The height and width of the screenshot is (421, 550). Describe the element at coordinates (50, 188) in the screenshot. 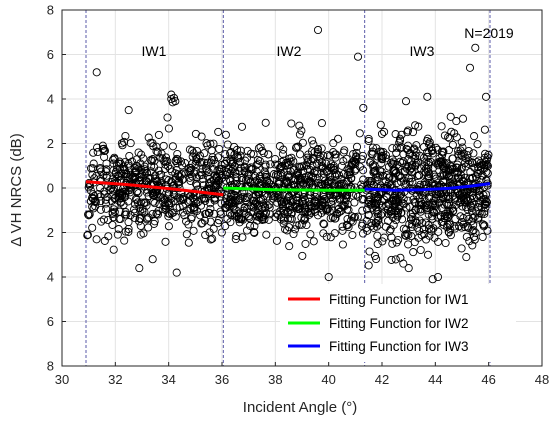

I see `y-tick-label: 0` at that location.